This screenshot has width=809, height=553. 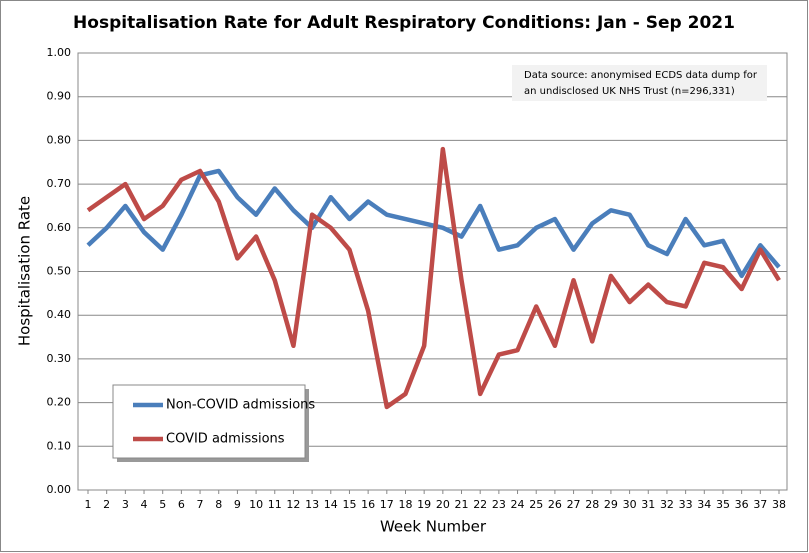 What do you see at coordinates (59, 445) in the screenshot?
I see `y-tick-label: 0.10` at bounding box center [59, 445].